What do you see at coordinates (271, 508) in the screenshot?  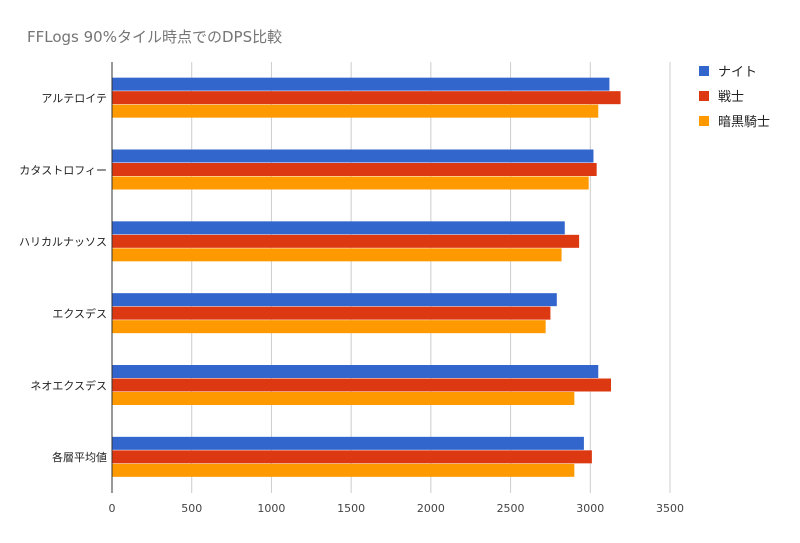 I see `x-tick-label: 1000` at bounding box center [271, 508].